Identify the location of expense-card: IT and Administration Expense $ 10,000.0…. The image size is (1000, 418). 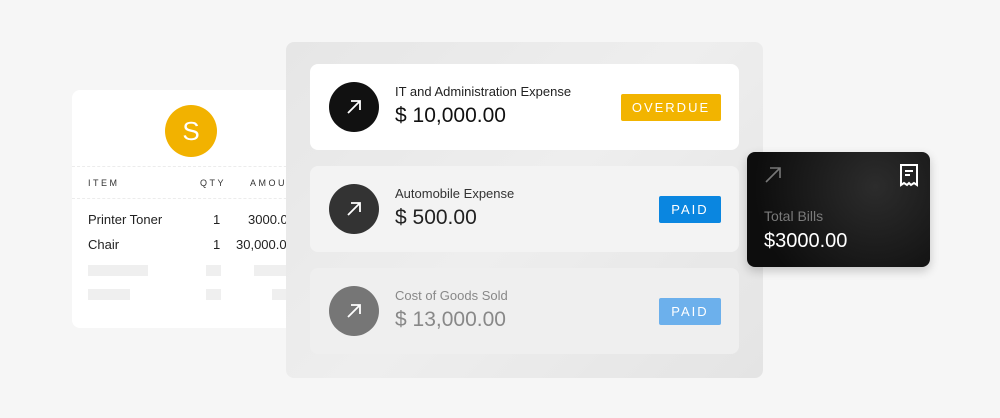
(524, 107).